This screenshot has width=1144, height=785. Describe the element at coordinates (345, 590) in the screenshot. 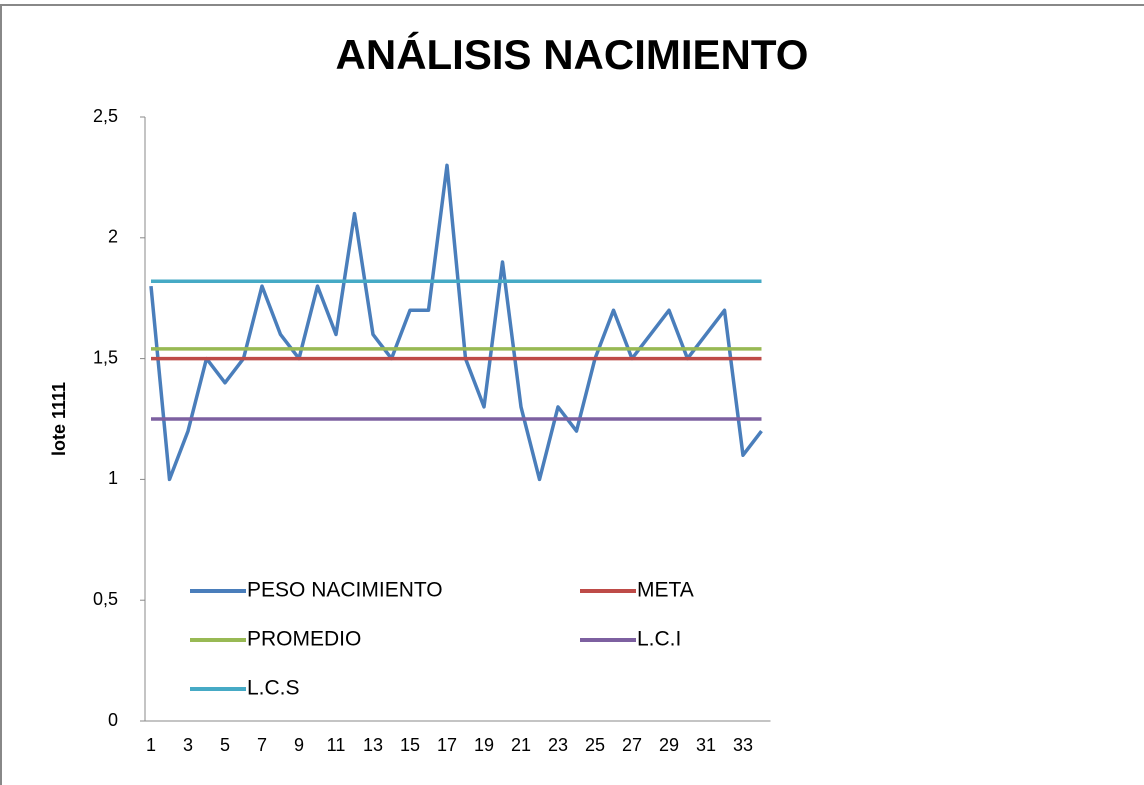

I see `legend-label: PESO NACIMIENTO` at that location.